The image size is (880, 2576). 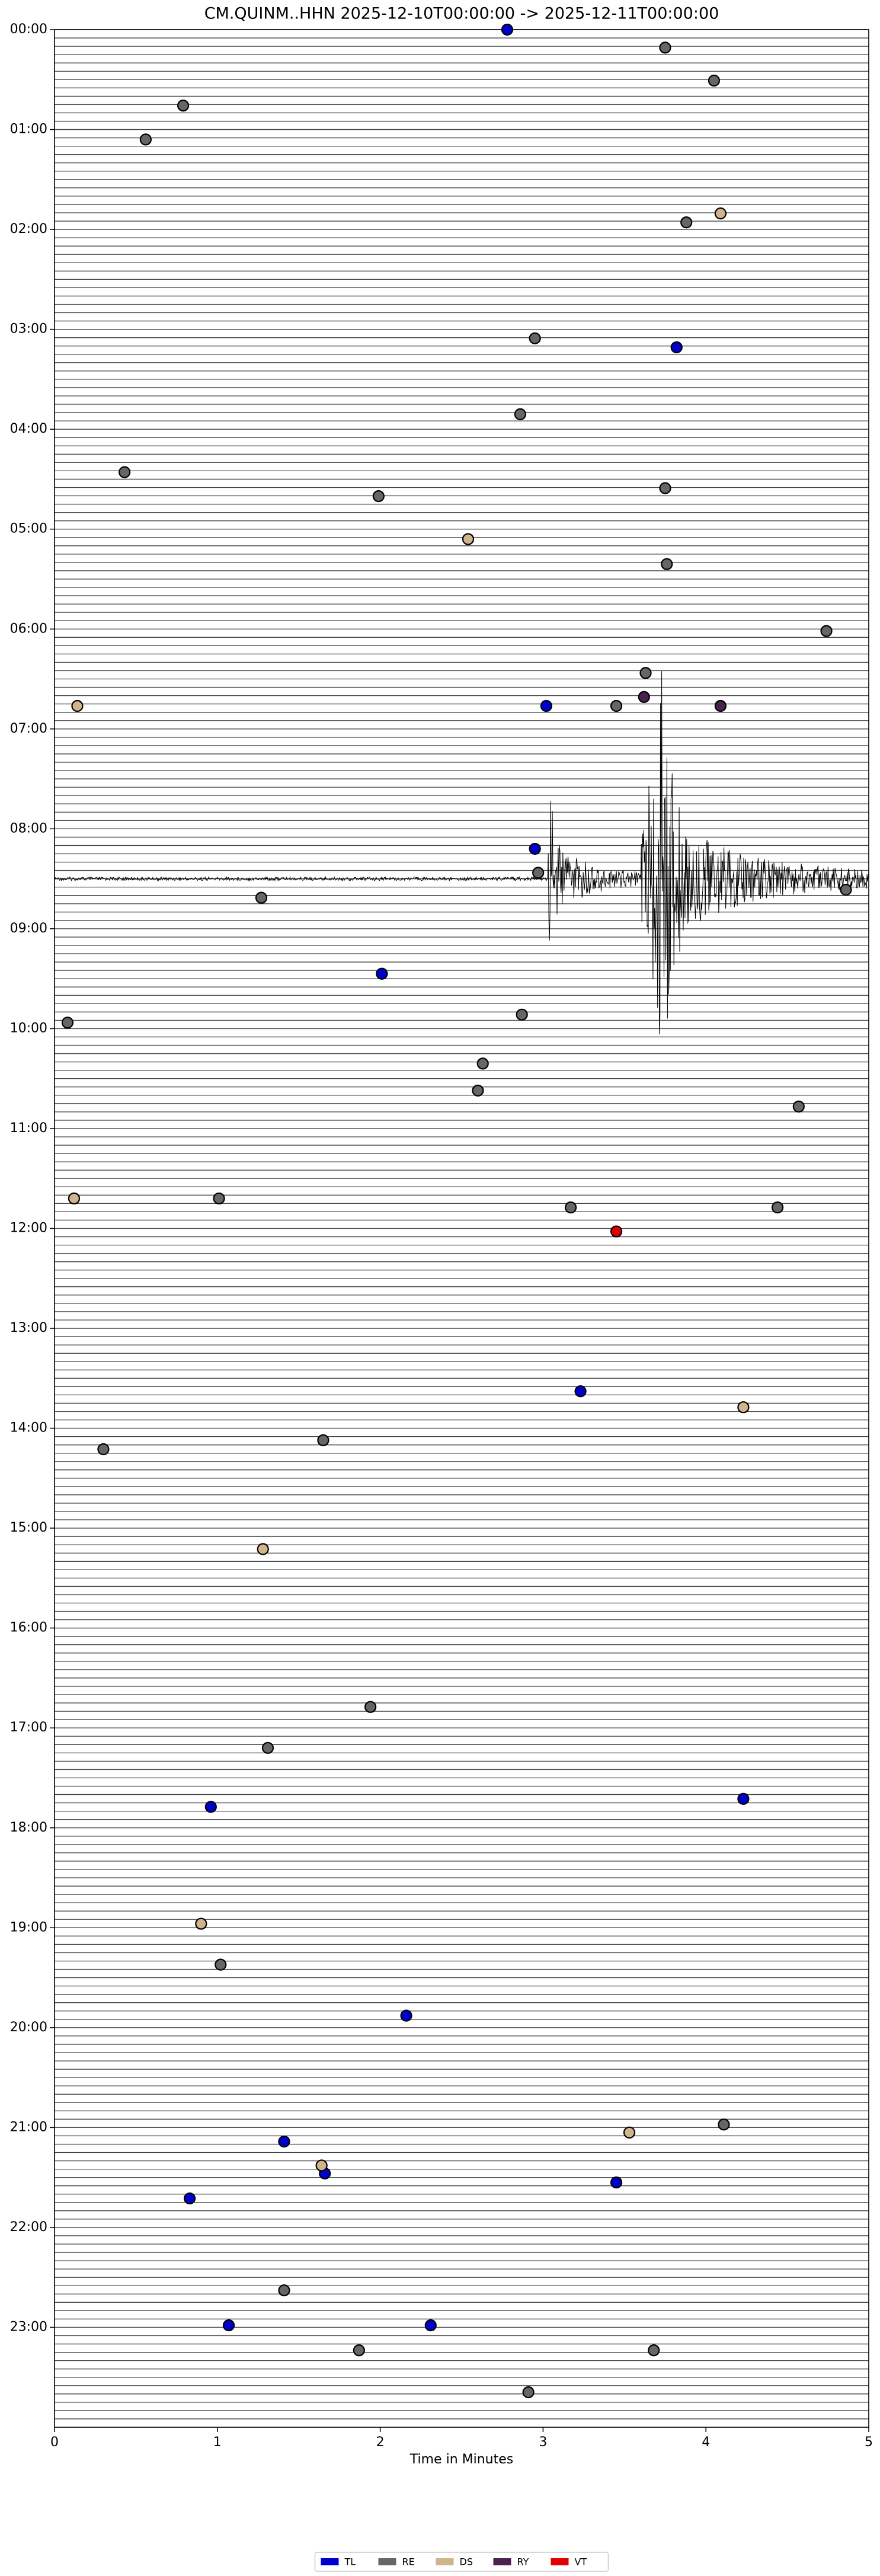 I want to click on x-tick-label: 5, so click(x=869, y=2442).